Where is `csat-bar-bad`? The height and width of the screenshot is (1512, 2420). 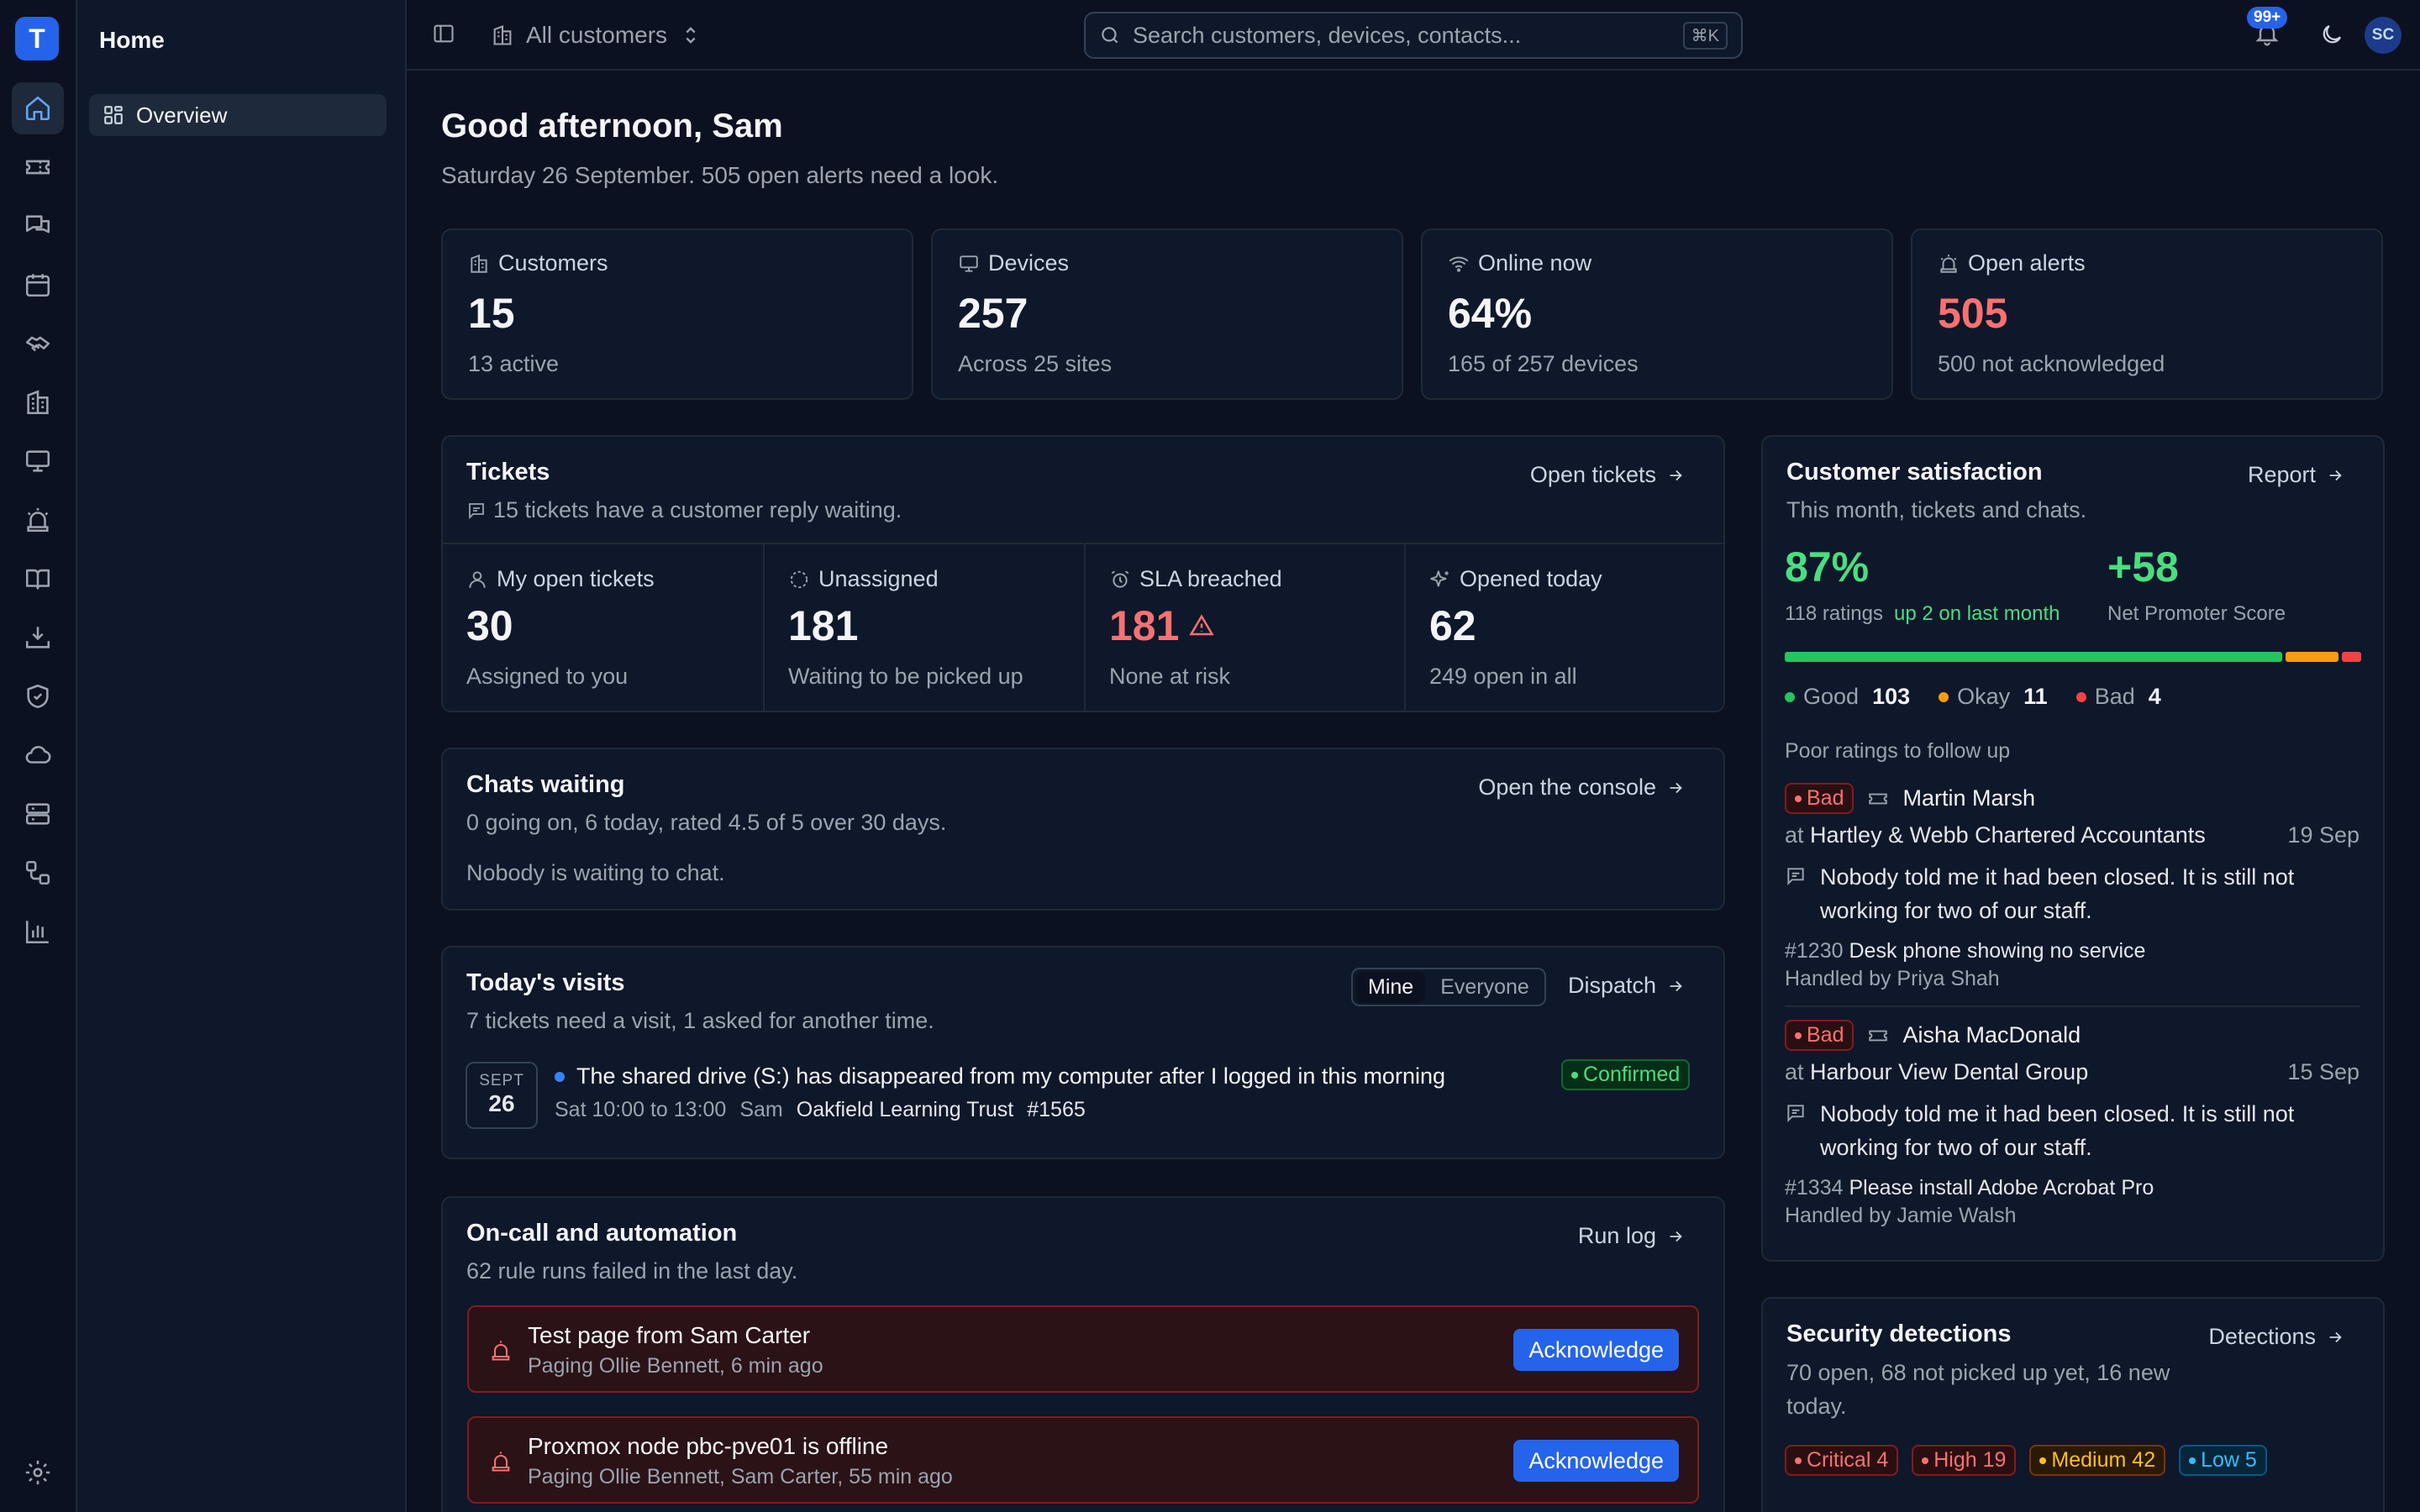
csat-bar-bad is located at coordinates (2351, 657).